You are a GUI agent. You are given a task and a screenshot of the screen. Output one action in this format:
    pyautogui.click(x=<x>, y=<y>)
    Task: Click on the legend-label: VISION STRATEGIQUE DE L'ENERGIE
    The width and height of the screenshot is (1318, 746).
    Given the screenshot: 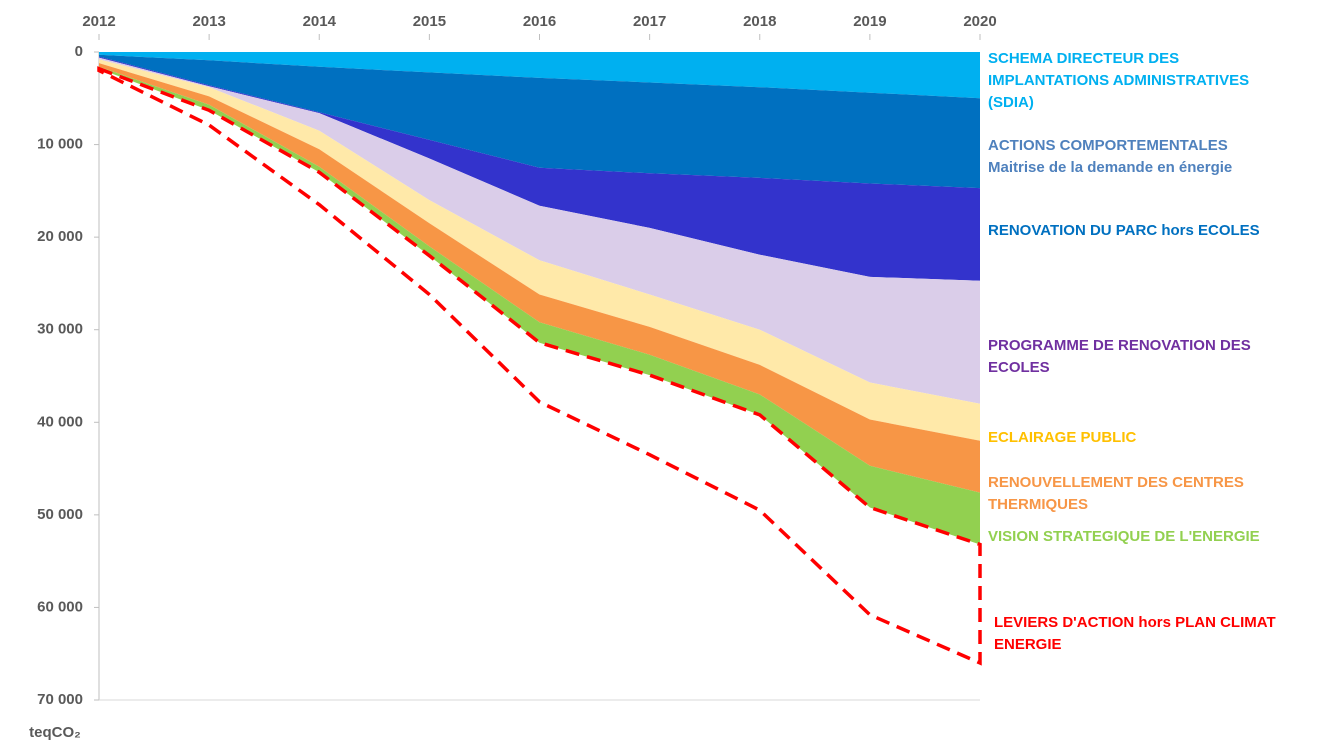 What is the action you would take?
    pyautogui.click(x=1124, y=536)
    